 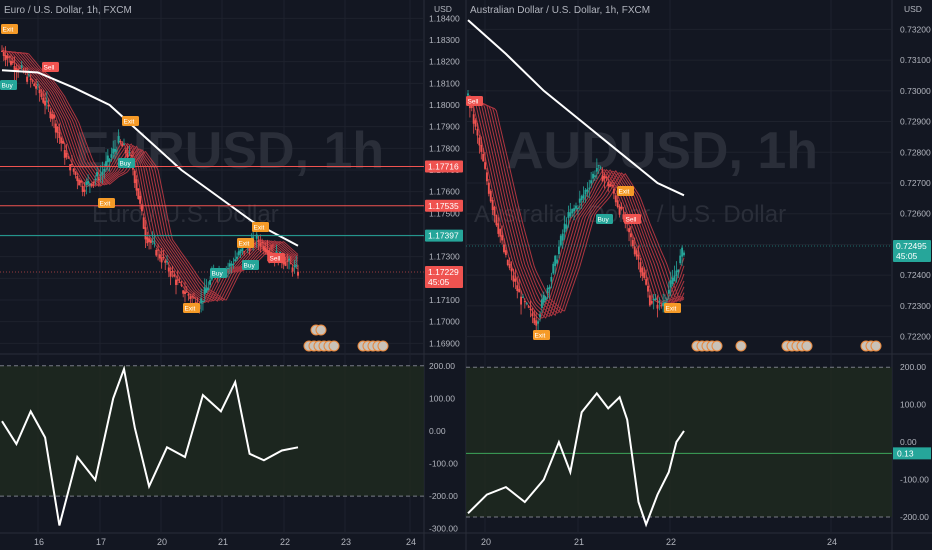 What do you see at coordinates (913, 405) in the screenshot?
I see `oscillator-tick-label: 100.00` at bounding box center [913, 405].